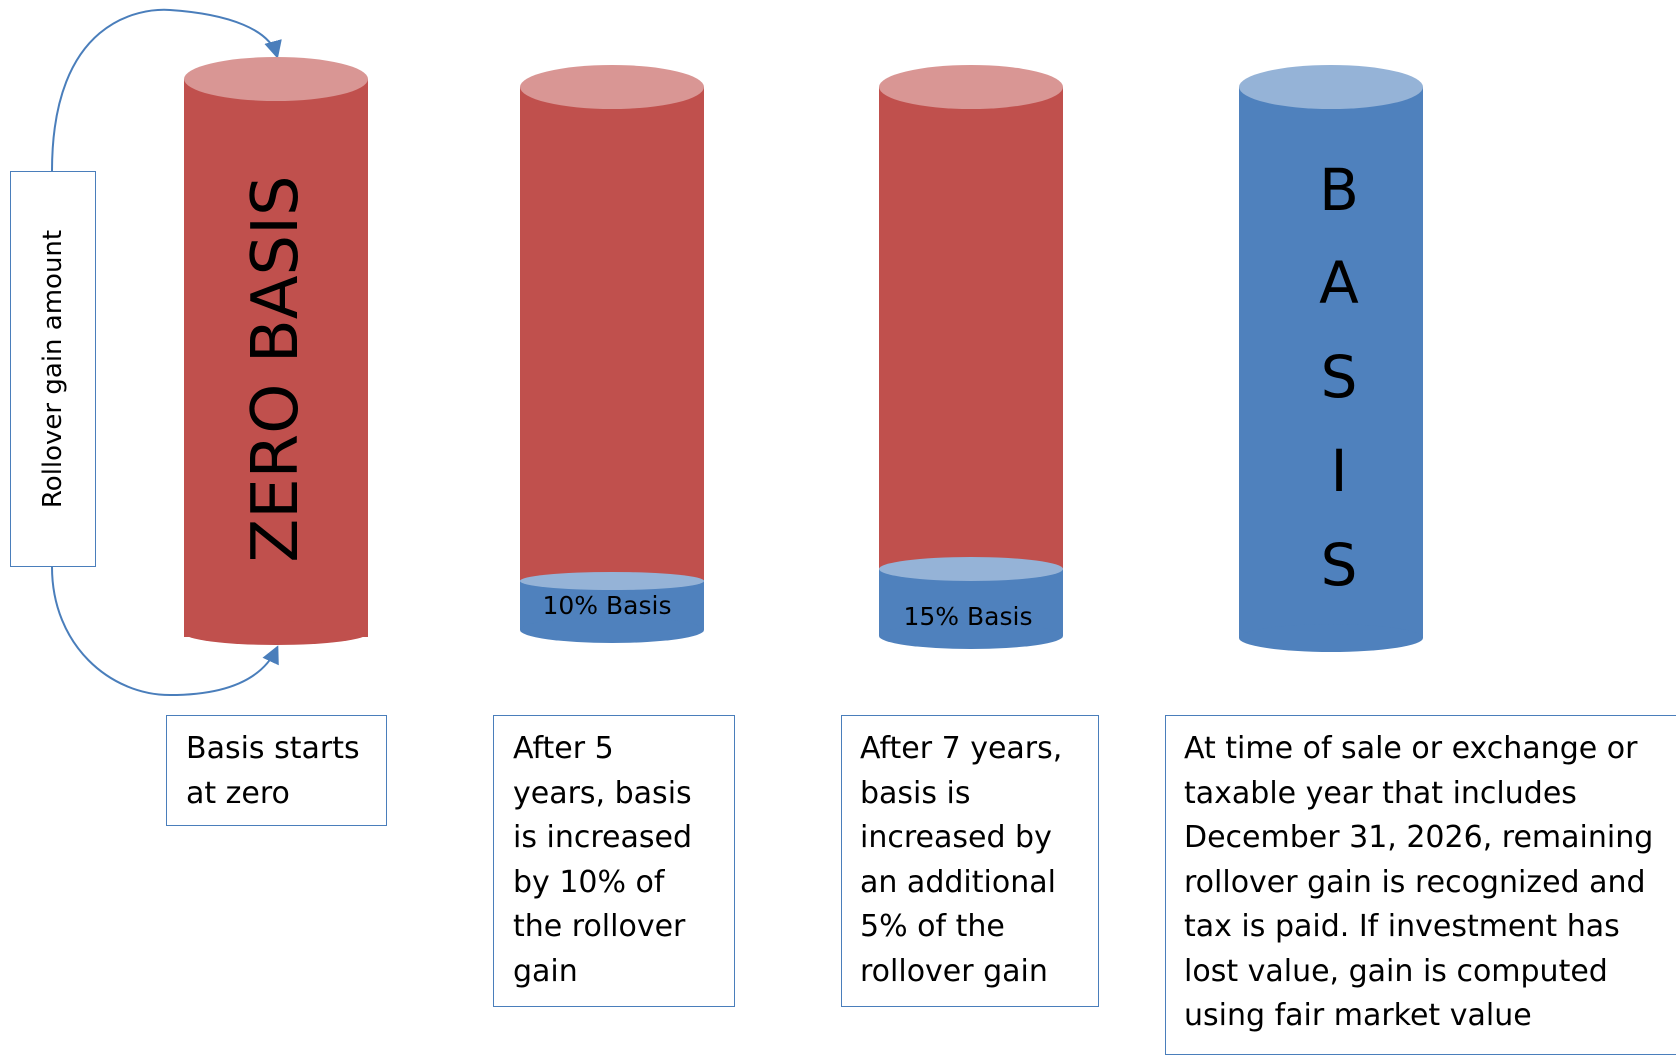  Describe the element at coordinates (1396, 971) in the screenshot. I see `caption-line: lost value, gain is computed` at that location.